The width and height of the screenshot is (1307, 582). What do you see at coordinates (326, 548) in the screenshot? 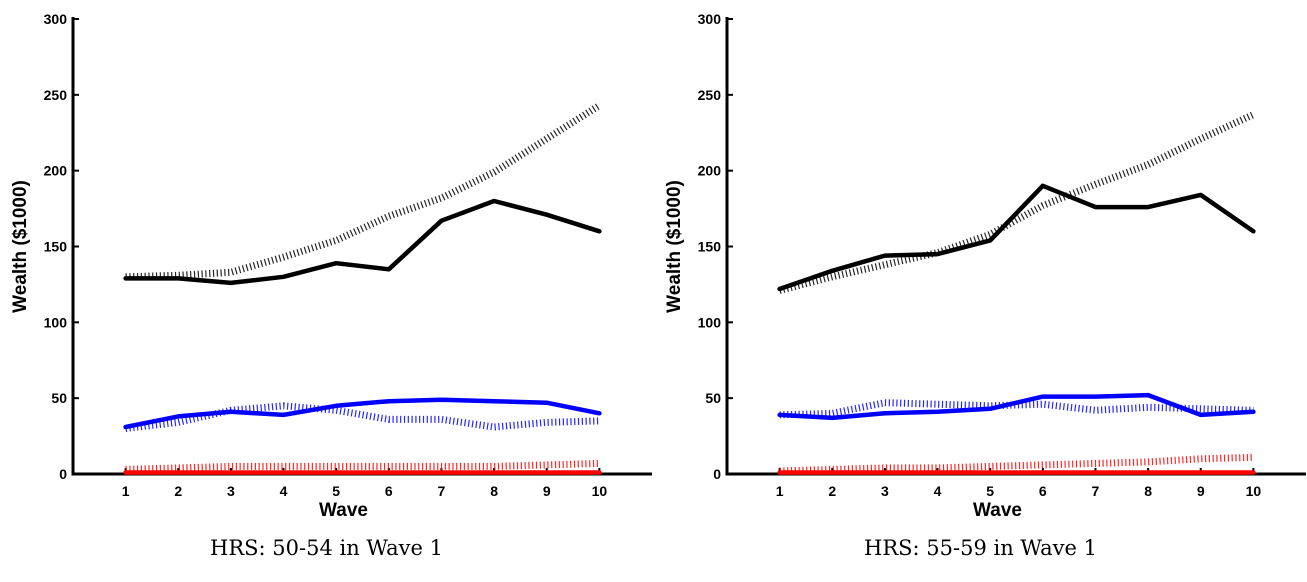
I see `chart-caption: HRS: 50-54 in Wave 1` at bounding box center [326, 548].